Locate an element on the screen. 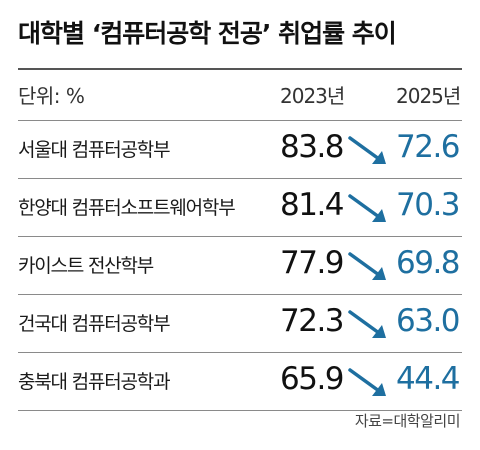  table-row: 서울대 컴퓨터공학부 83.8 72.6 is located at coordinates (240, 149).